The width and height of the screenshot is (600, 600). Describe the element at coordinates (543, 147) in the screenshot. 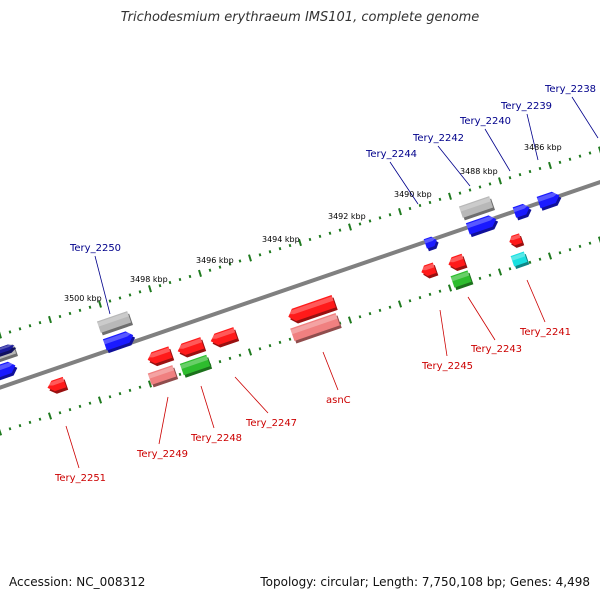

I see `kbp-label-3486: 3486 kbp` at that location.